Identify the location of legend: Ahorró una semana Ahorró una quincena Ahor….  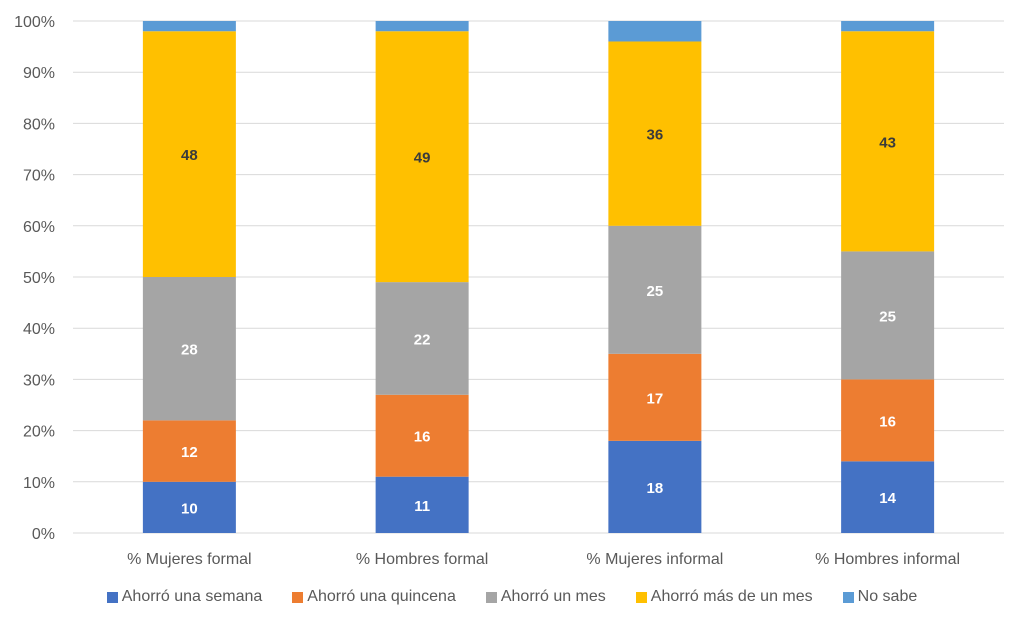
(512, 597).